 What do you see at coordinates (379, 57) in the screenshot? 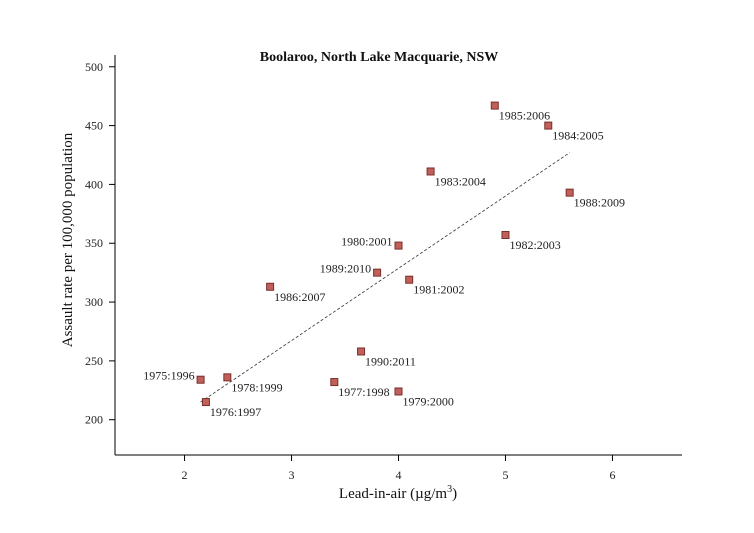
I see `chart-title: Boolaroo, North Lake Macquarie, NSW` at bounding box center [379, 57].